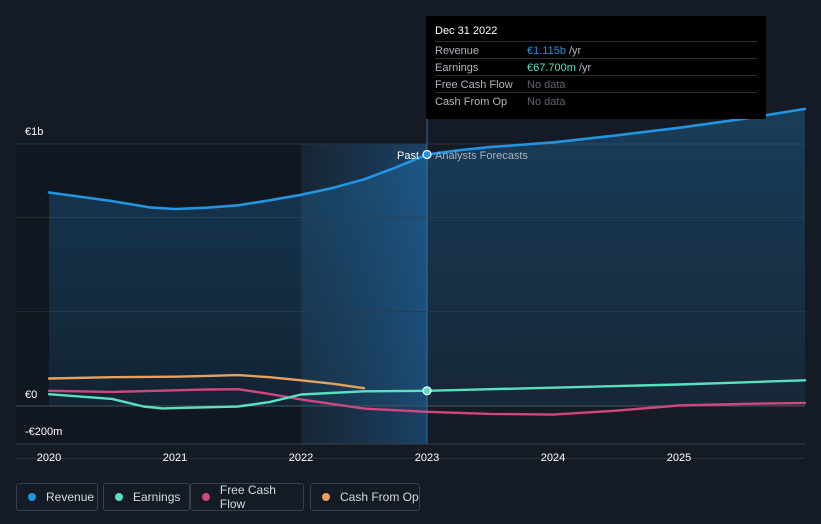  Describe the element at coordinates (157, 497) in the screenshot. I see `legend-label: Earnings` at that location.